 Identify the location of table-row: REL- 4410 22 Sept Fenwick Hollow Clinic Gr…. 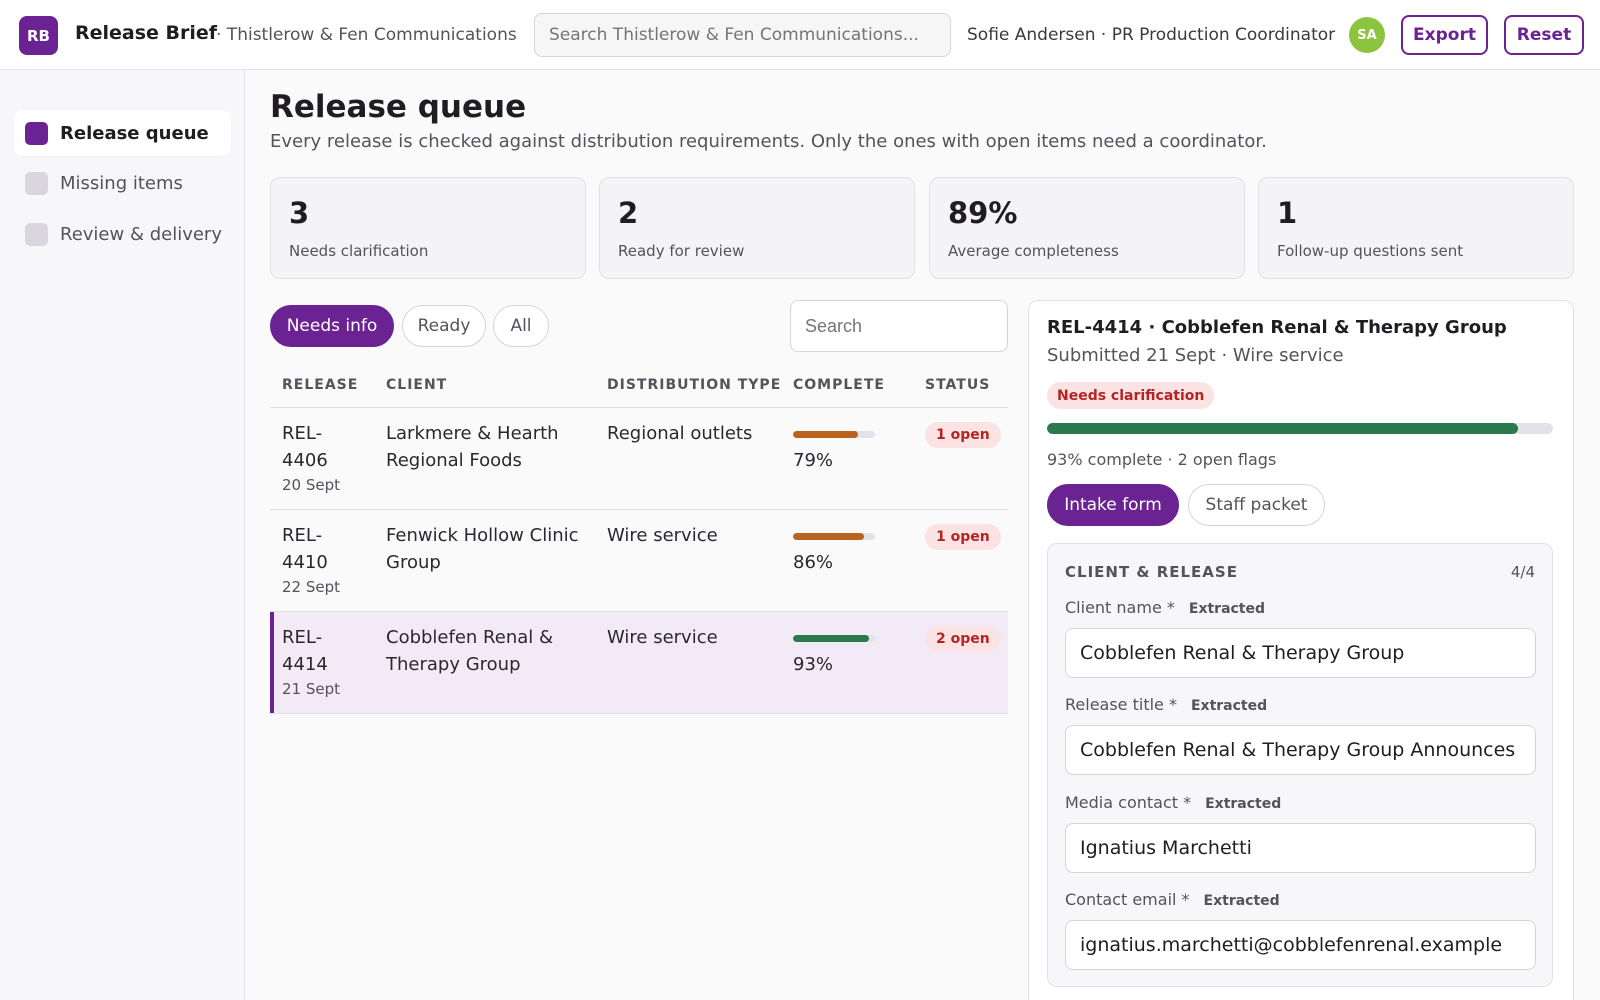
(639, 560).